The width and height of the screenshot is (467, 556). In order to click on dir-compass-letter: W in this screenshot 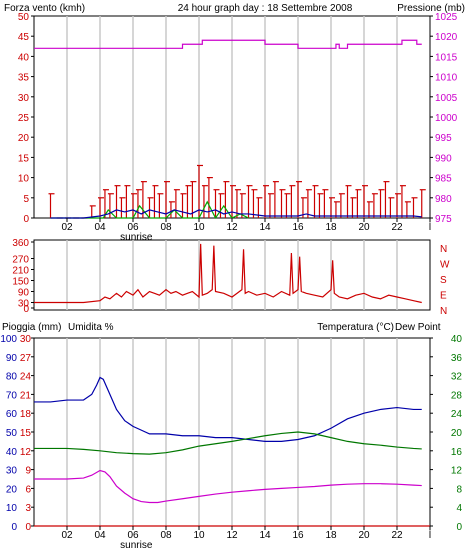, I will do `click(445, 265)`.